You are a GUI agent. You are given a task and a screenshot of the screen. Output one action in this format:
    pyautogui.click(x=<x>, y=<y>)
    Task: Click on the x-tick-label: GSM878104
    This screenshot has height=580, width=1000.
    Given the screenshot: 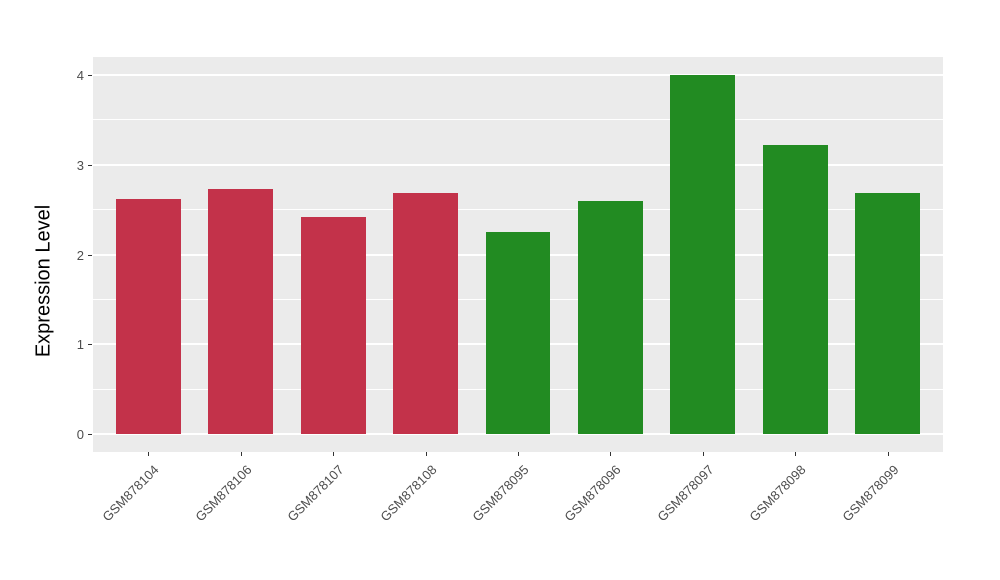 What is the action you would take?
    pyautogui.click(x=131, y=493)
    